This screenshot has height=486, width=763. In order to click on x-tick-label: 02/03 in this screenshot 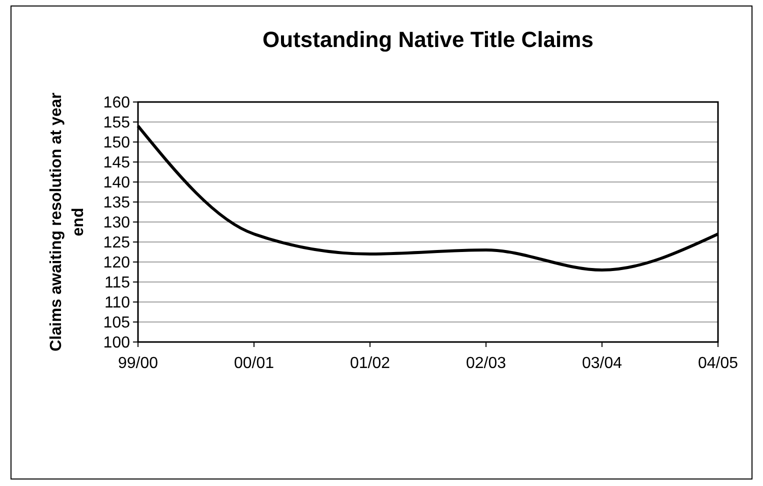, I will do `click(486, 363)`.